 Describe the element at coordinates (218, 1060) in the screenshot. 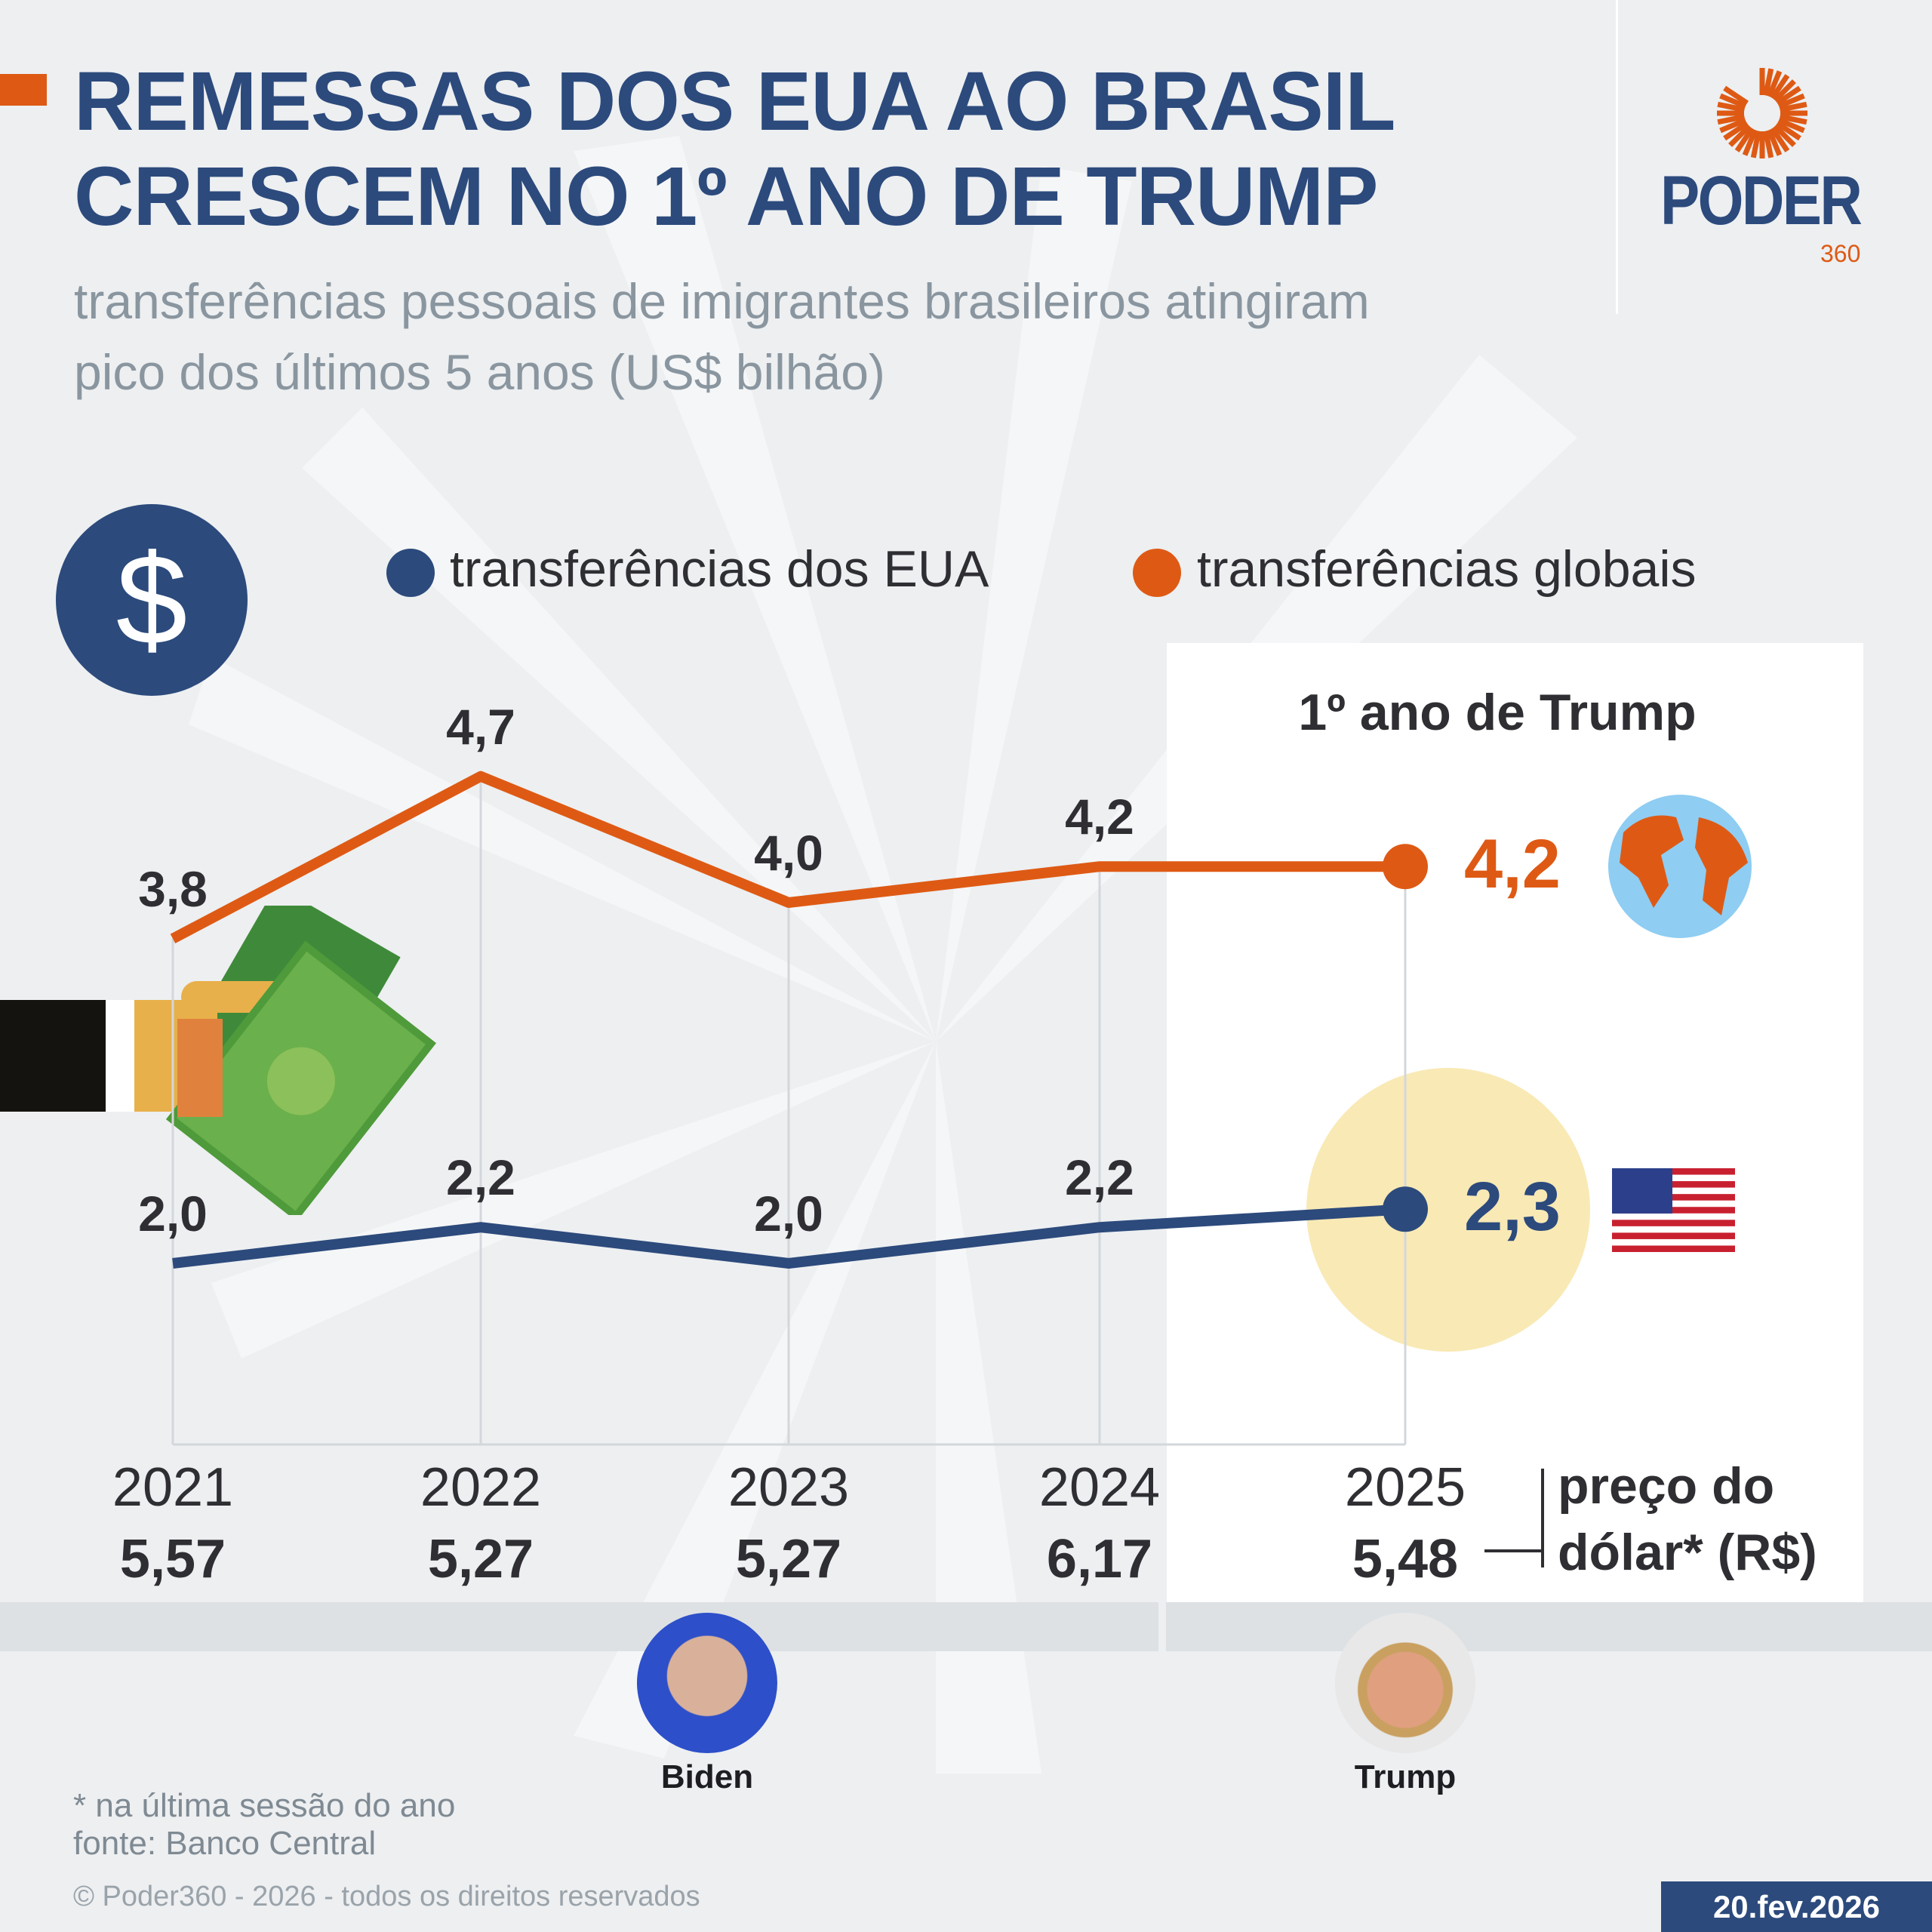

I see `hand-money-icon` at that location.